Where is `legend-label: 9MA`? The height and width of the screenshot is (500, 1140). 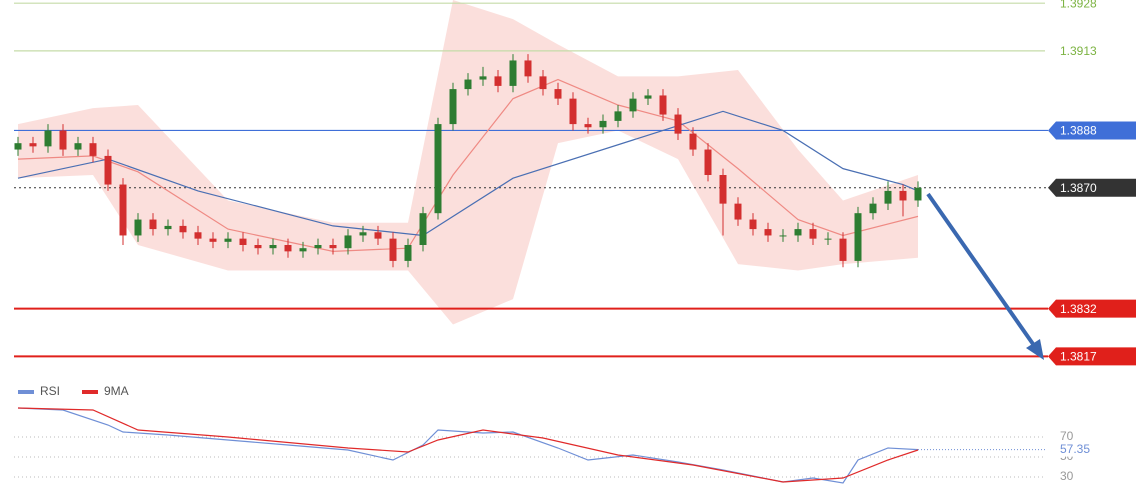 legend-label: 9MA is located at coordinates (116, 391).